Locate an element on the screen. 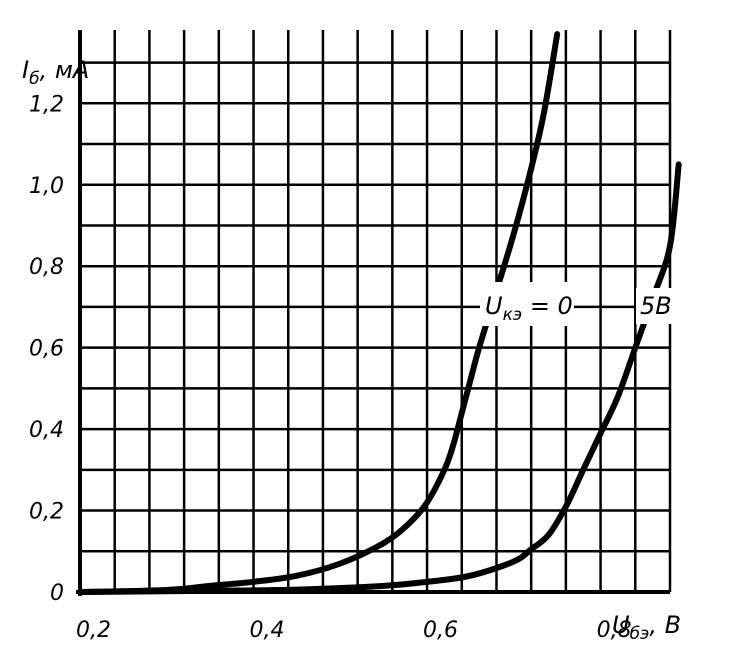 The image size is (746, 662). series-label-2-main: 5В is located at coordinates (656, 306).